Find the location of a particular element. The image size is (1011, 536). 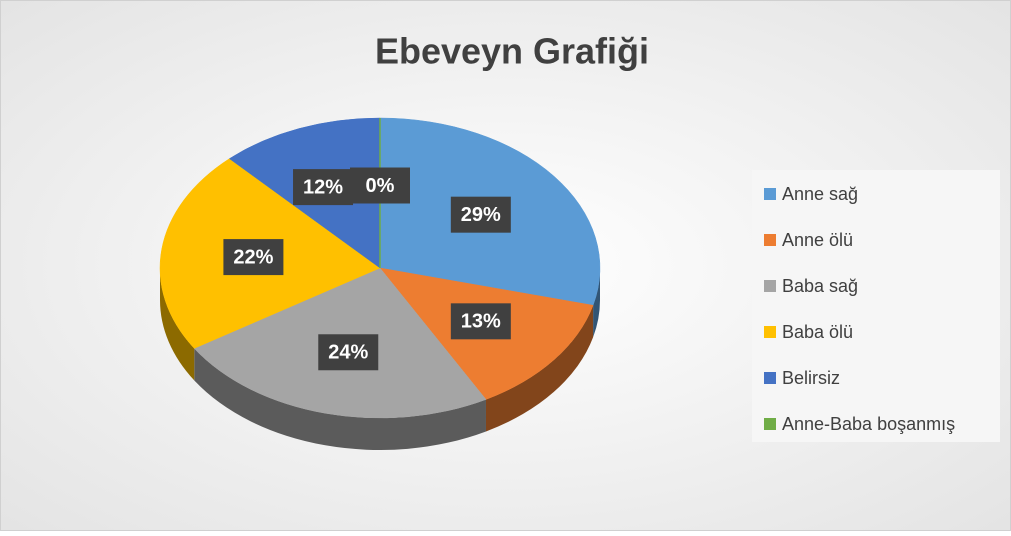

legend-label: Anne-Baba boşanmış is located at coordinates (868, 424).